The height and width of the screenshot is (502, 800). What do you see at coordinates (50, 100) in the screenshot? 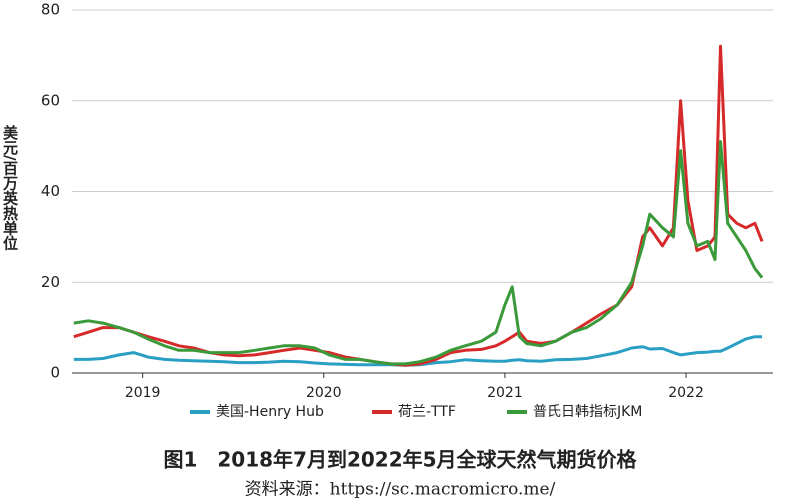
I see `y-tick-label: 60` at bounding box center [50, 100].